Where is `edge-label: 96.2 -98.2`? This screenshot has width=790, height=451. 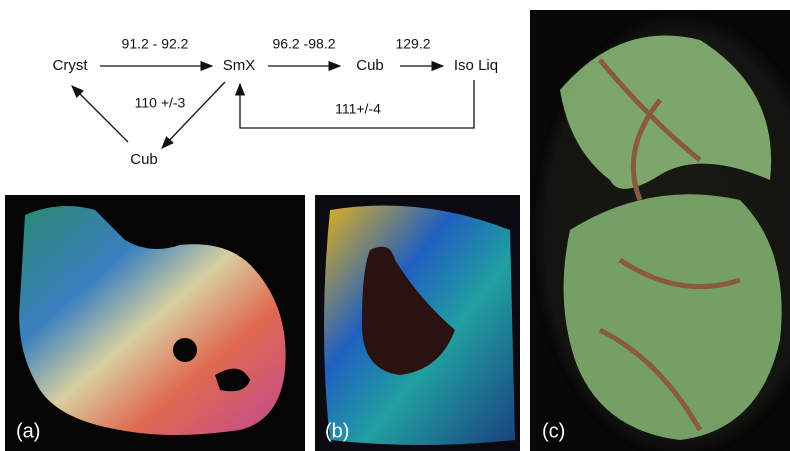
edge-label: 96.2 -98.2 is located at coordinates (303, 44).